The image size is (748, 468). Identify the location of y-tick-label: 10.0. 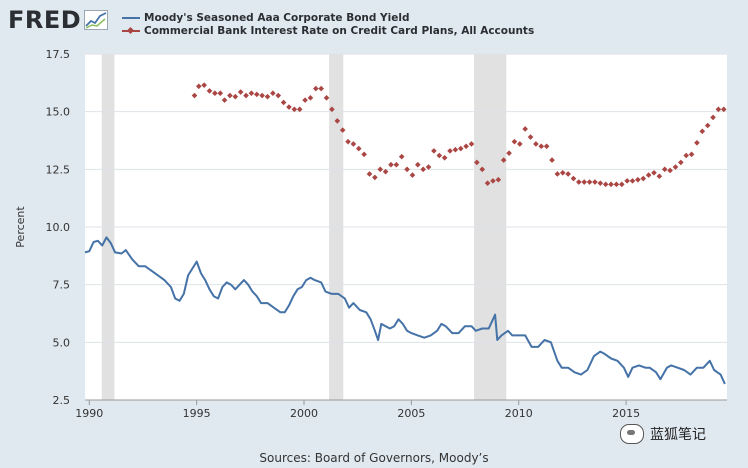
(58, 227).